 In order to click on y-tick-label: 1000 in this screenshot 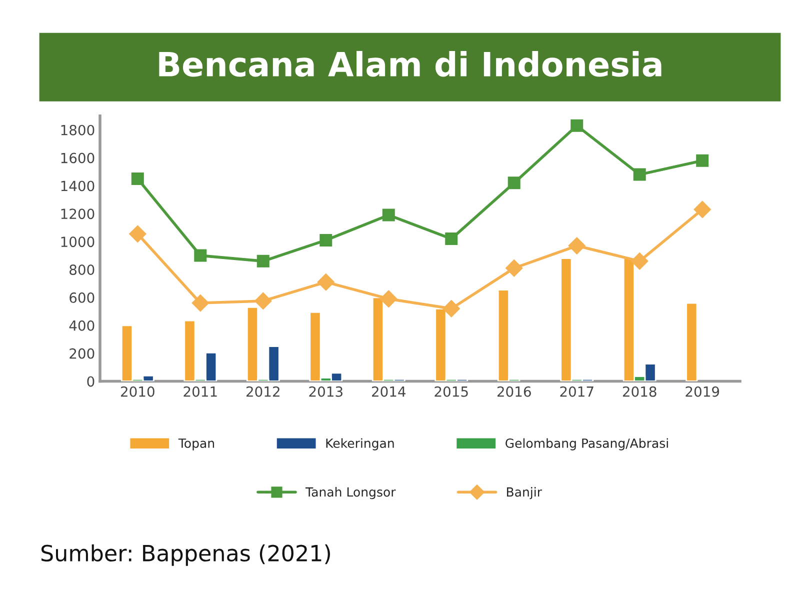, I will do `click(77, 242)`.